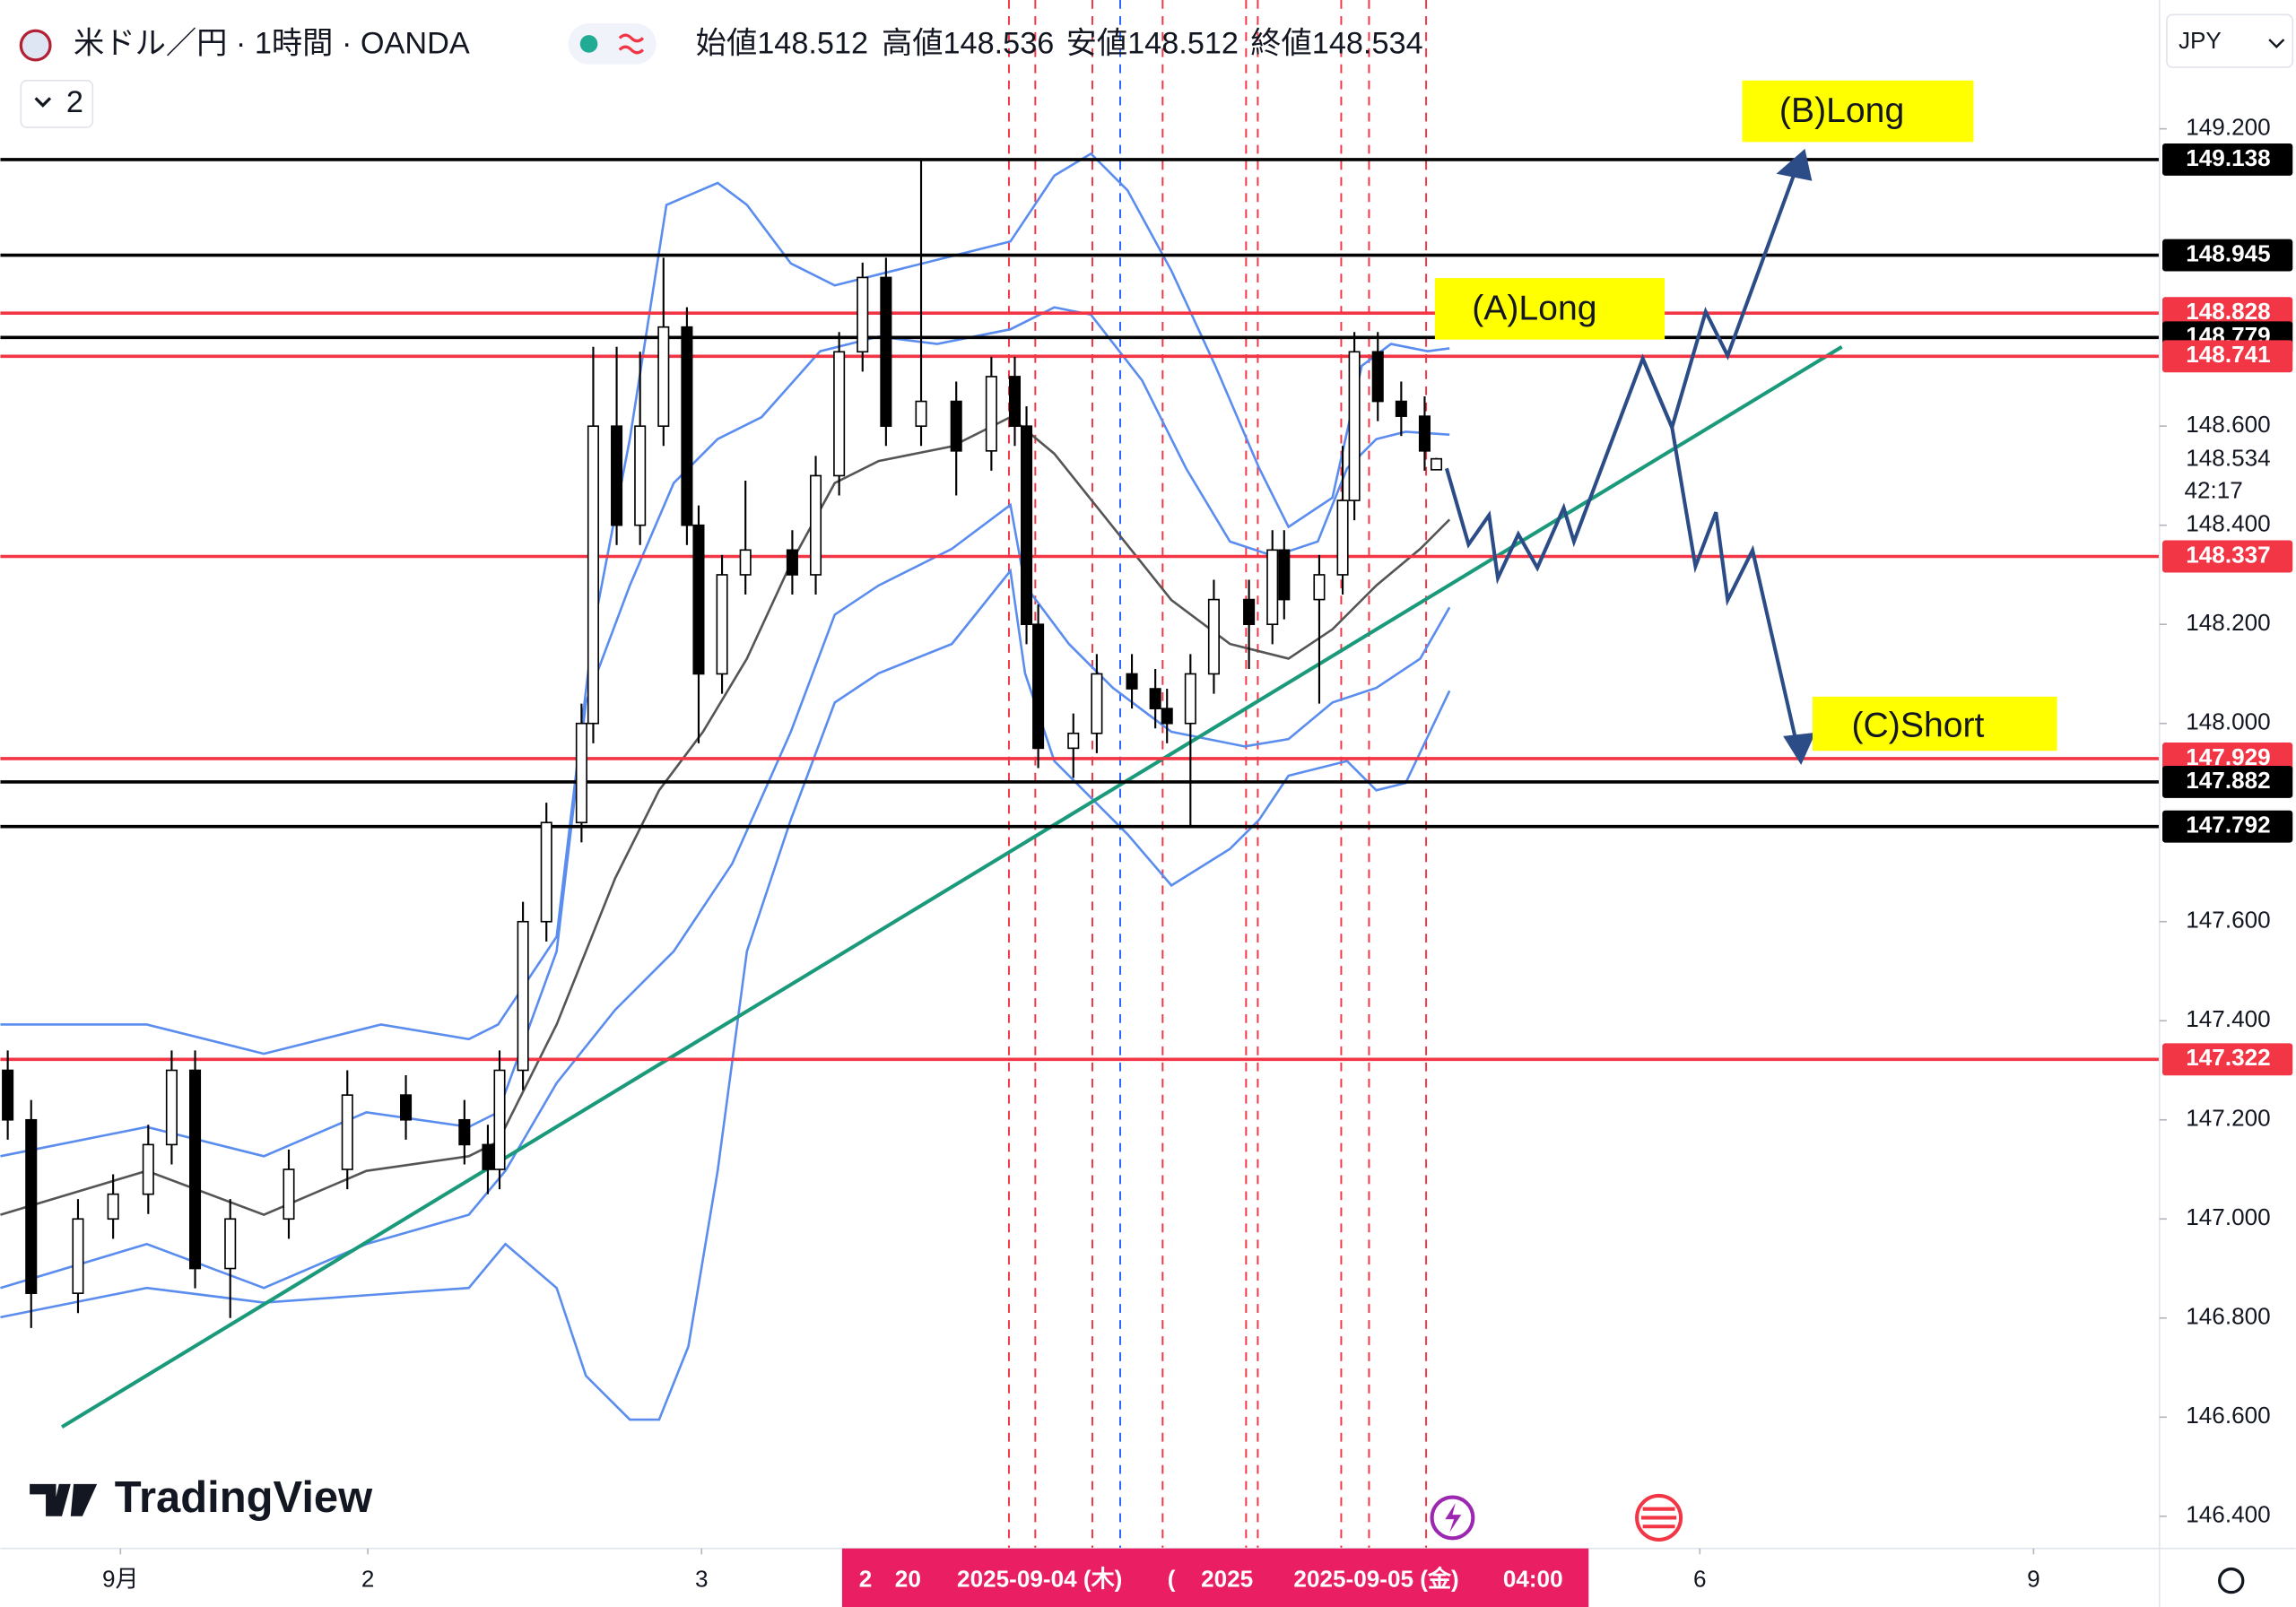  I want to click on y-tick-label: 147.600, so click(2228, 921).